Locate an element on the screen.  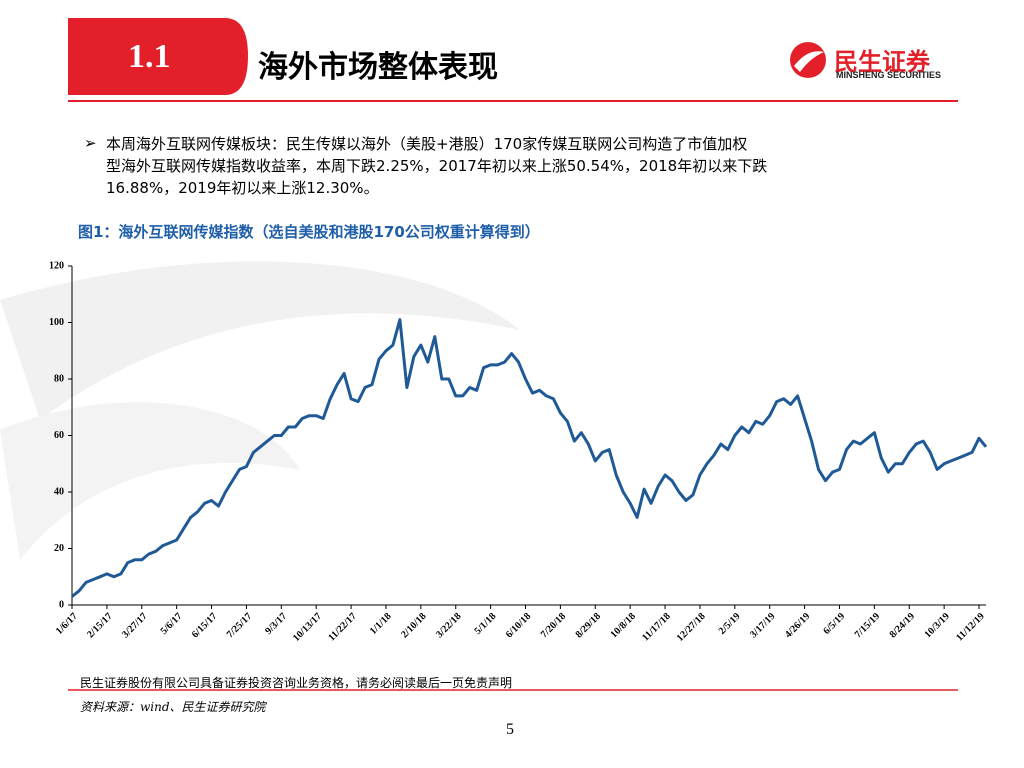
header-block is located at coordinates (158, 56).